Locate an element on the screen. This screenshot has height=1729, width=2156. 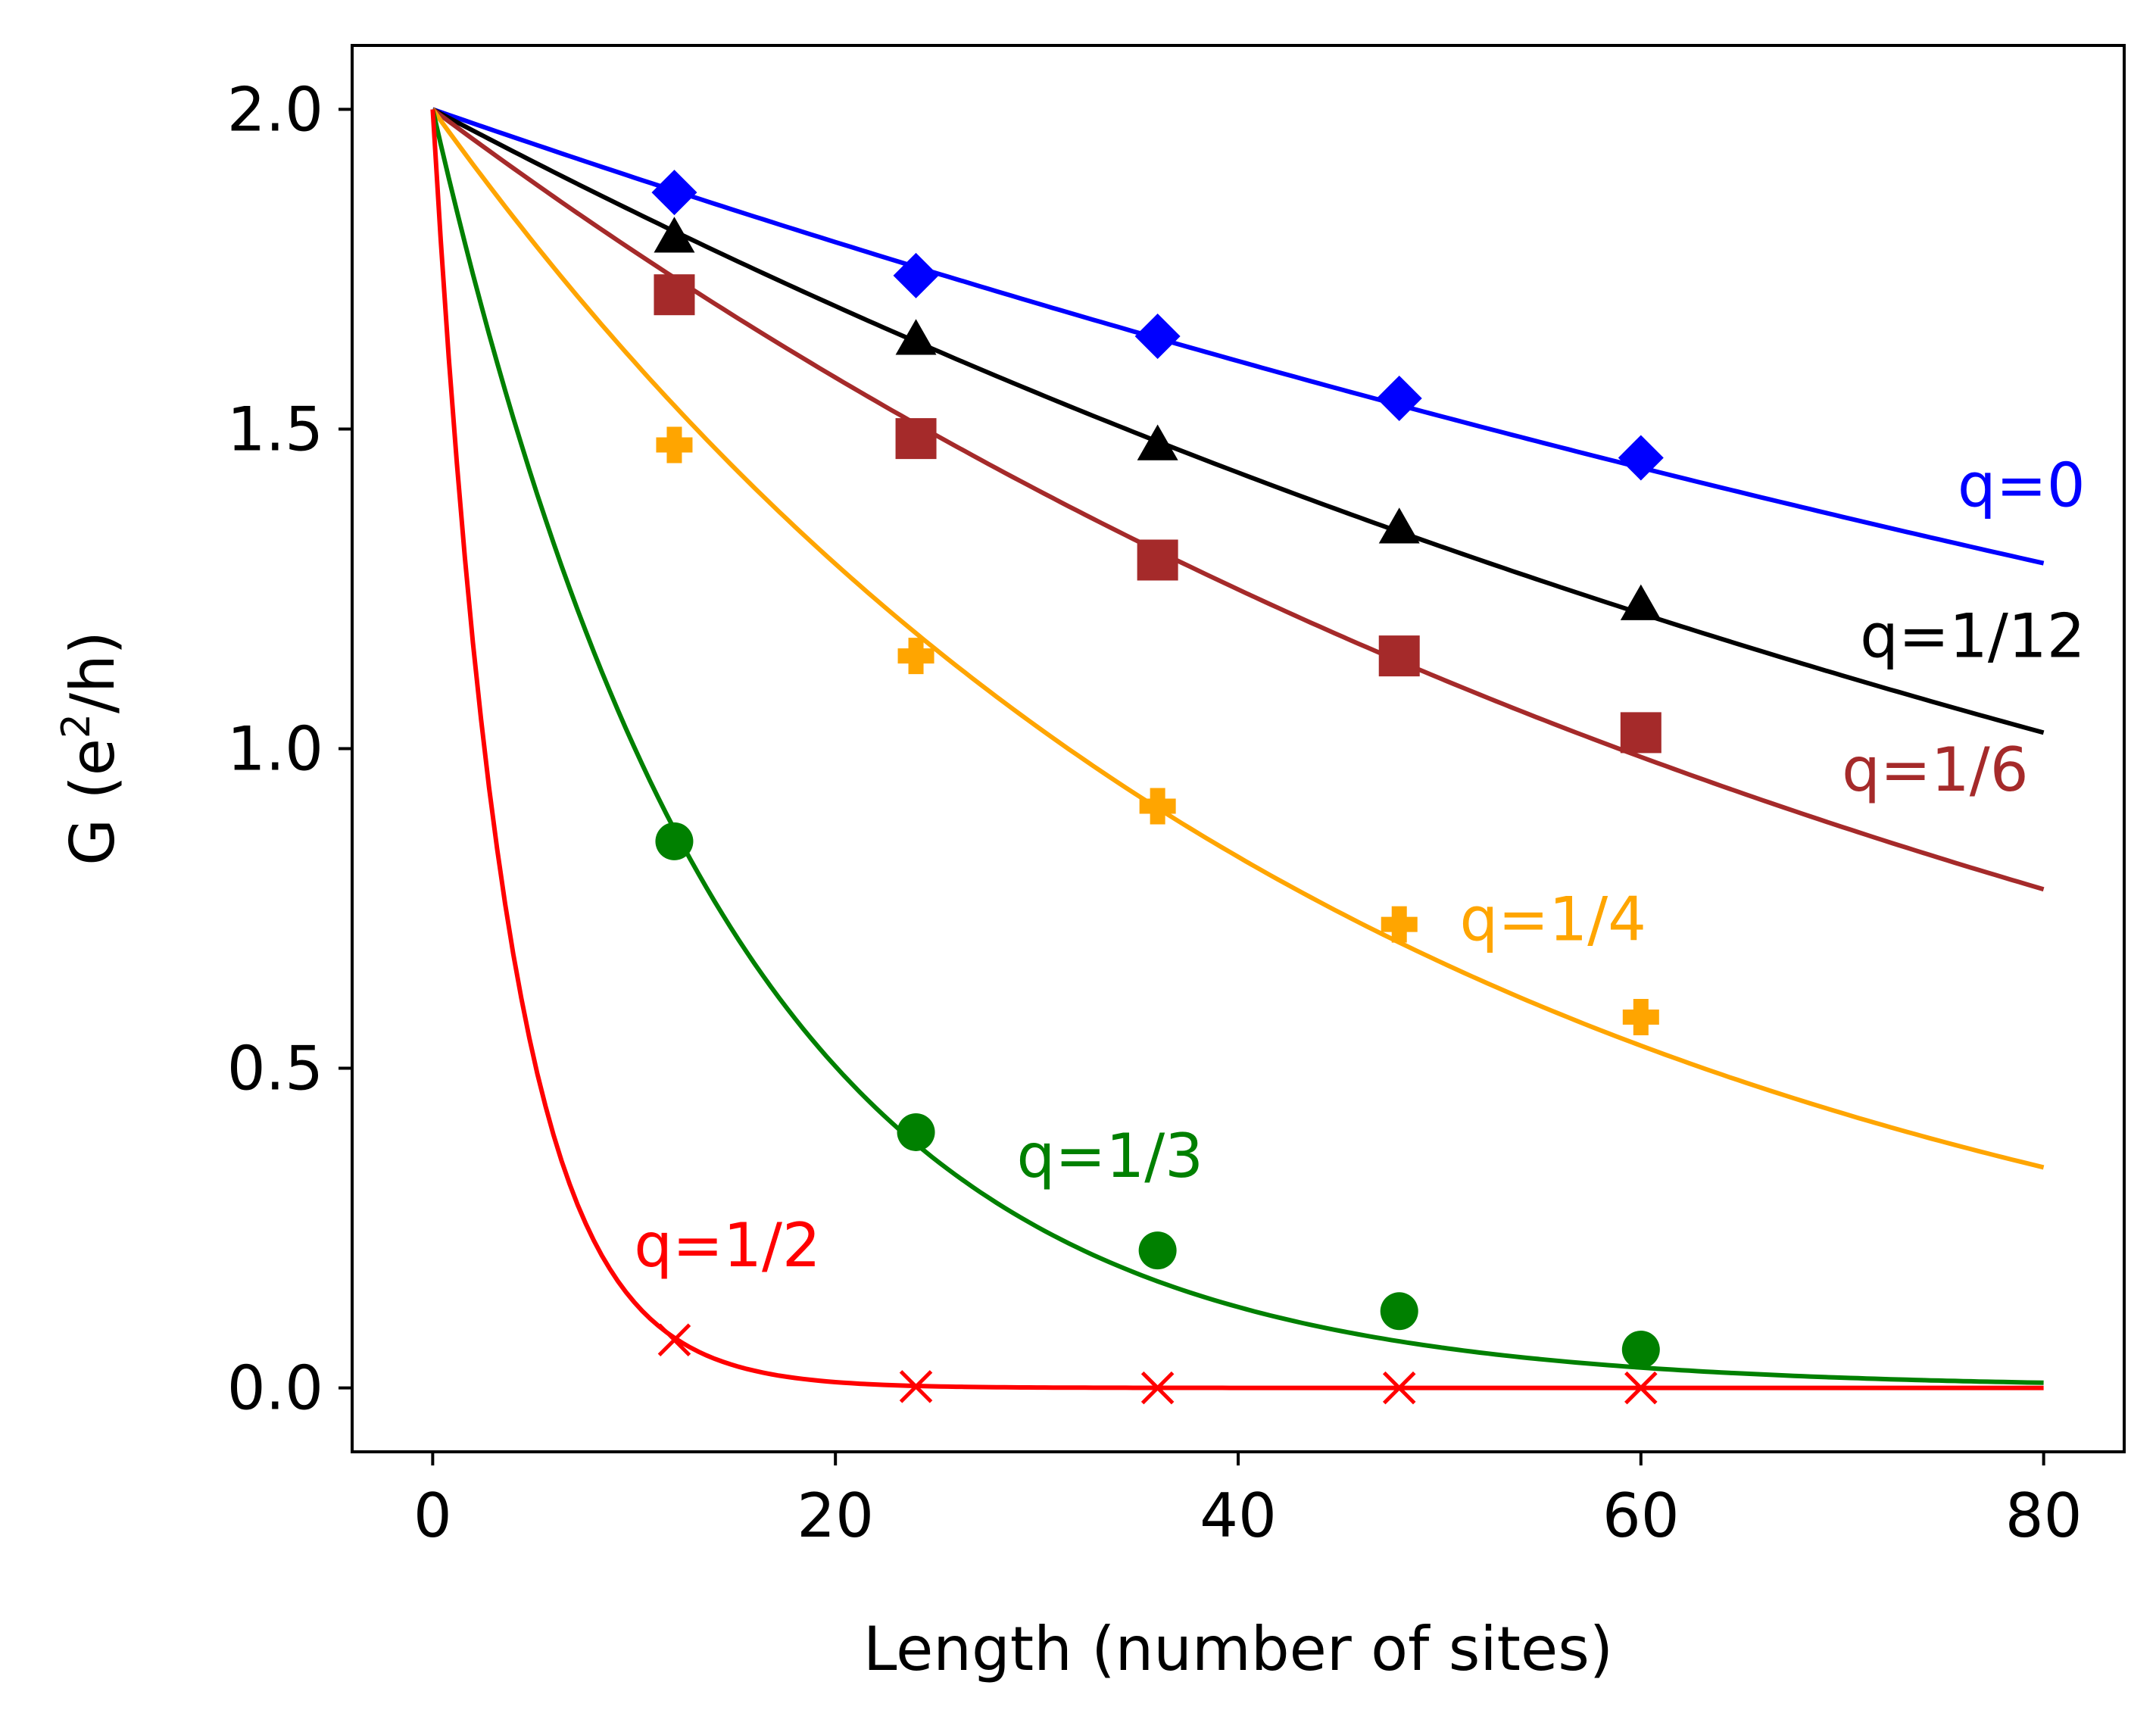
y-axis-ticks: 0.0 0.5 1.0 1.5 2.0 is located at coordinates (289, 749).